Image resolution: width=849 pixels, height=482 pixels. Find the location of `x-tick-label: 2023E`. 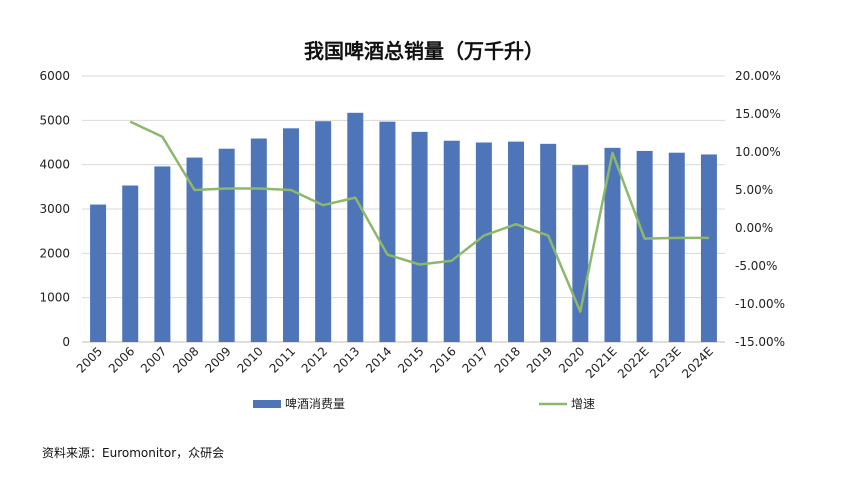

x-tick-label: 2023E is located at coordinates (665, 362).